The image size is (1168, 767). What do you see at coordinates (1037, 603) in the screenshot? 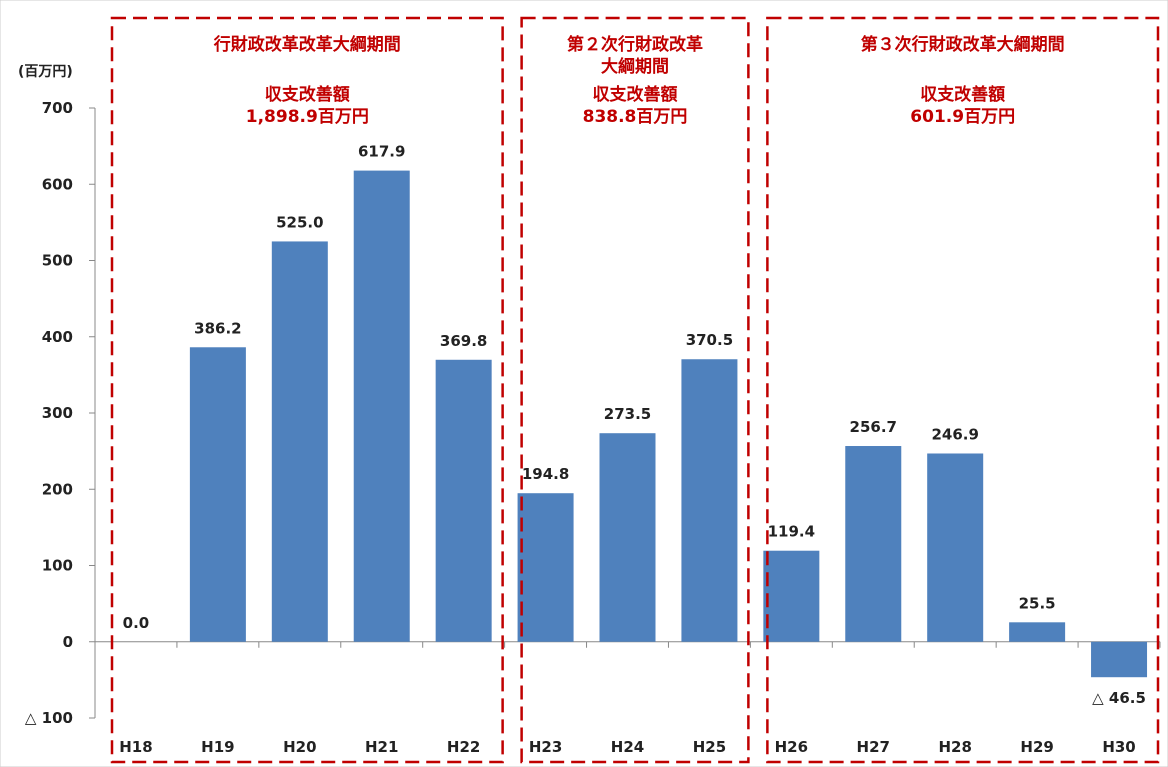
I see `data-label: 25.5` at bounding box center [1037, 603].